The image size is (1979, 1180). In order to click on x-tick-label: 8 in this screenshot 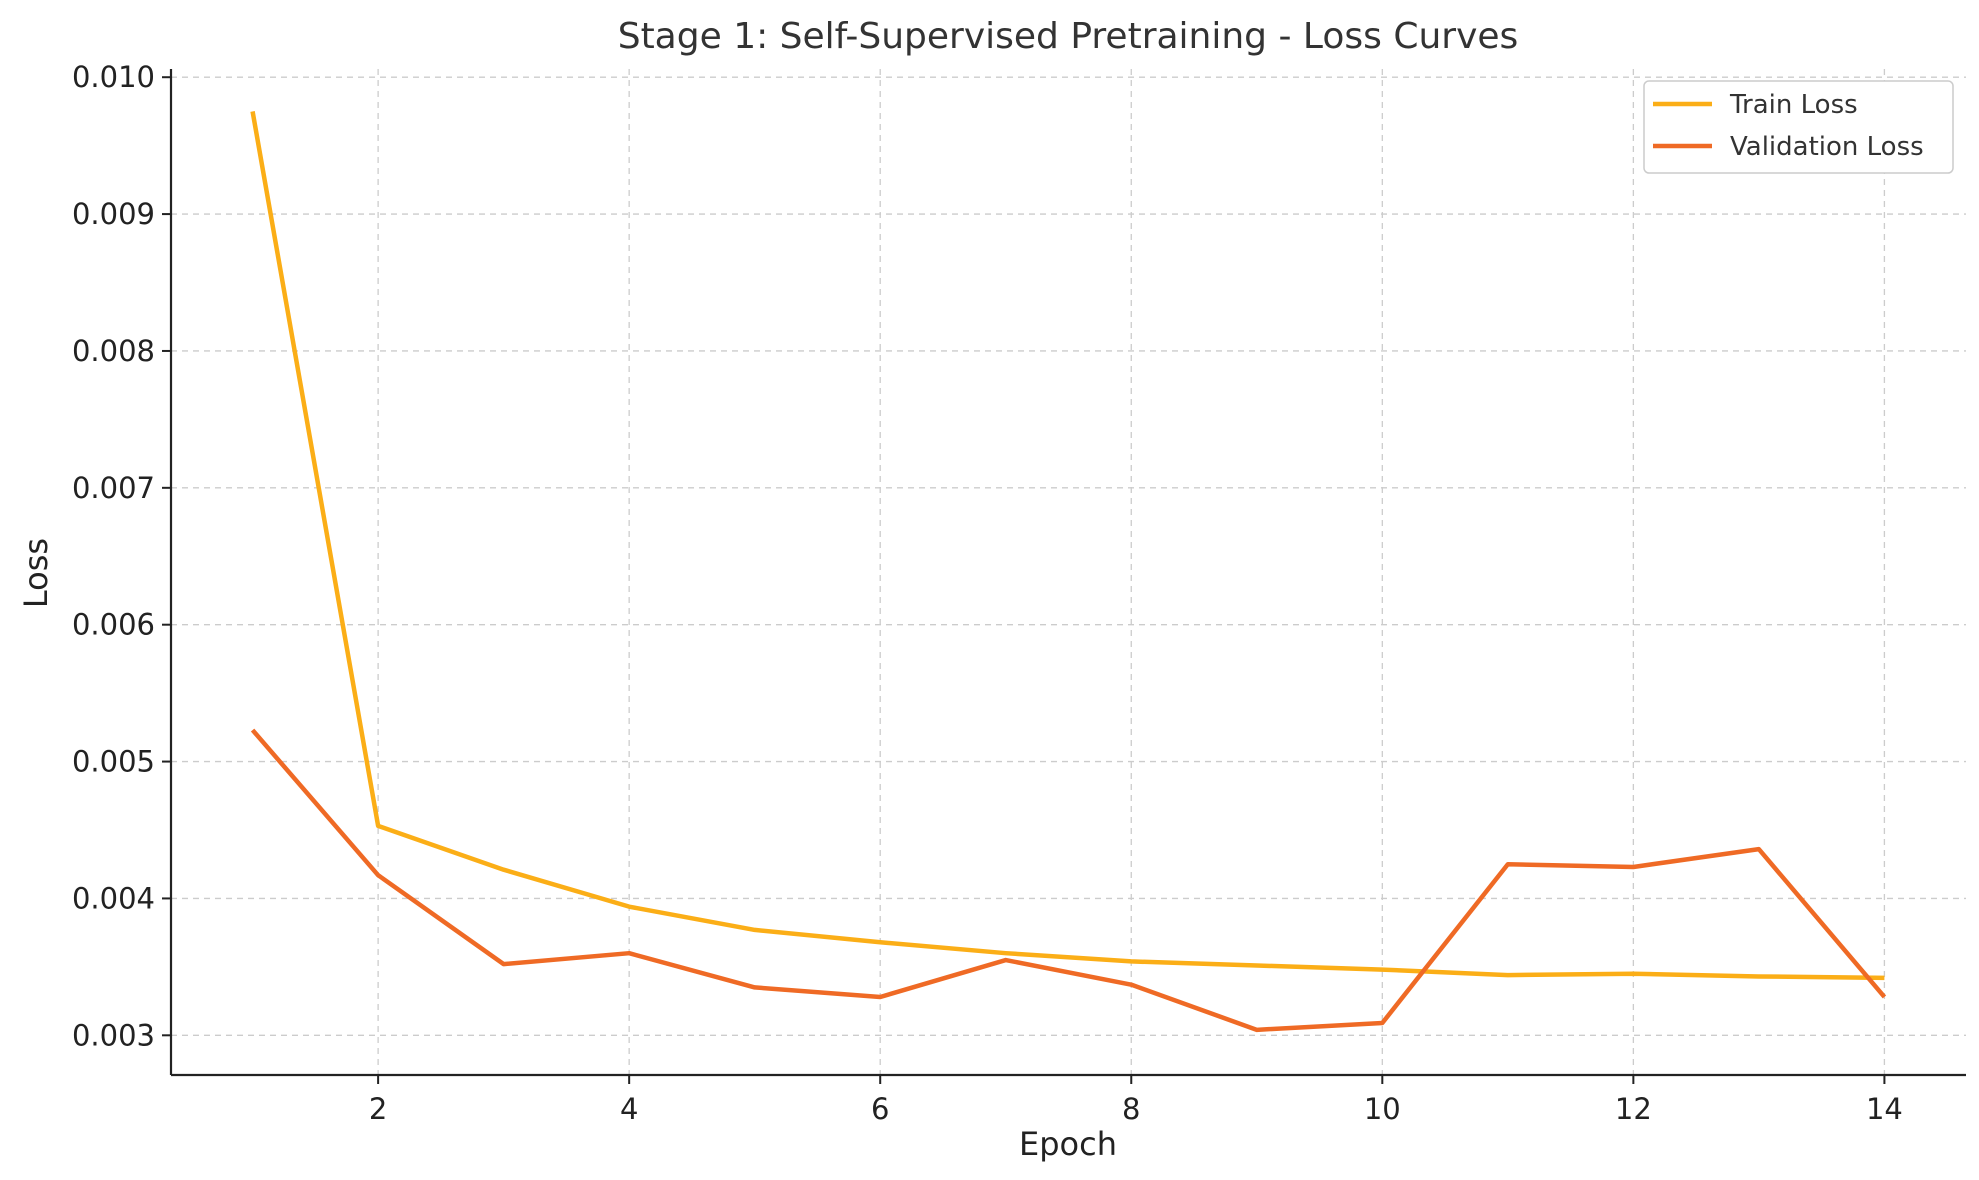, I will do `click(1131, 1109)`.